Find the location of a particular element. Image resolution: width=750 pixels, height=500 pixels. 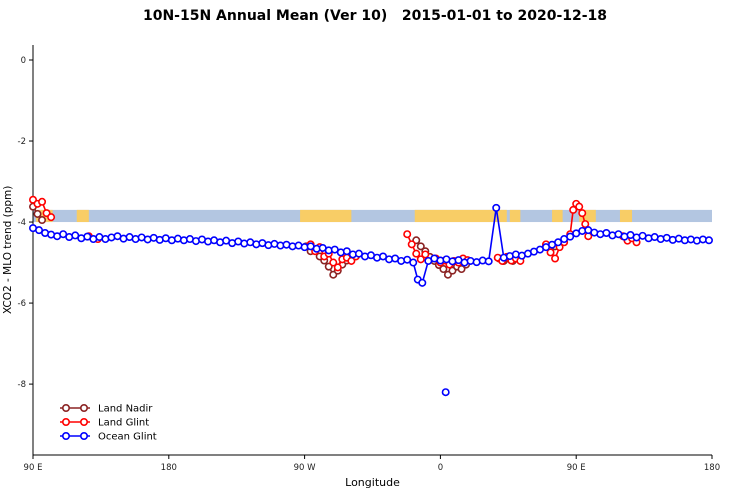

y-tick-label: 0 is located at coordinates (23, 61).